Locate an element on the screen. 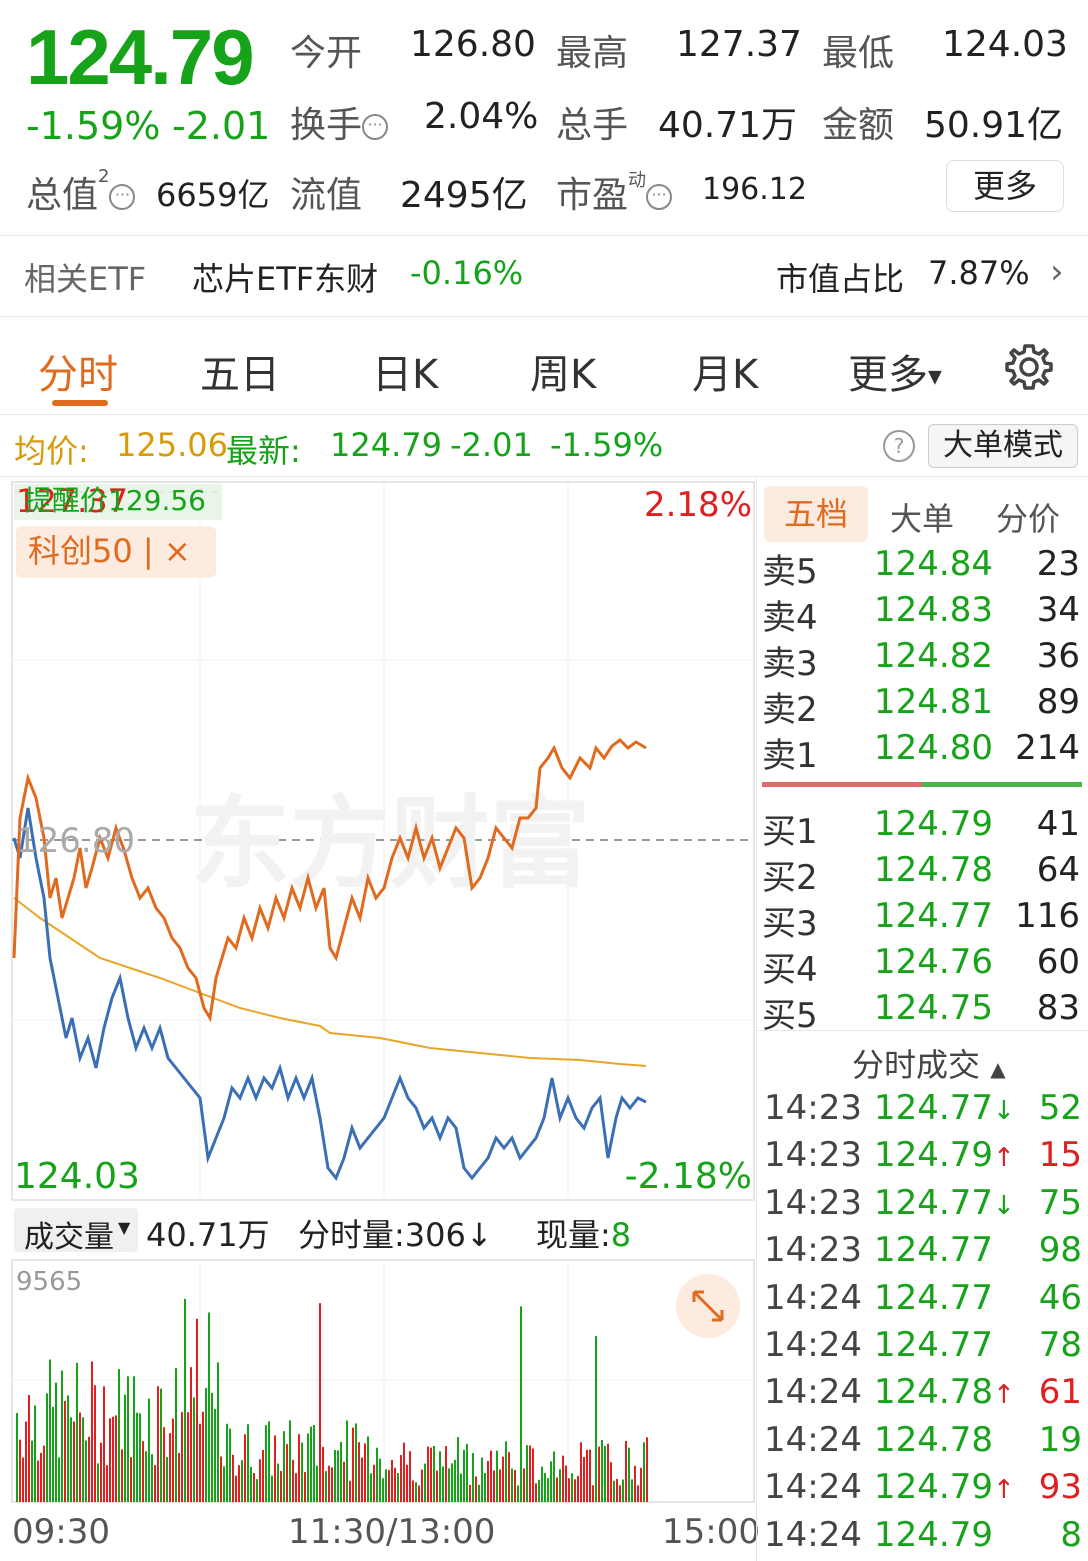 This screenshot has height=1561, width=1088. bid-row: 买4 124.76 60 is located at coordinates (923, 966).